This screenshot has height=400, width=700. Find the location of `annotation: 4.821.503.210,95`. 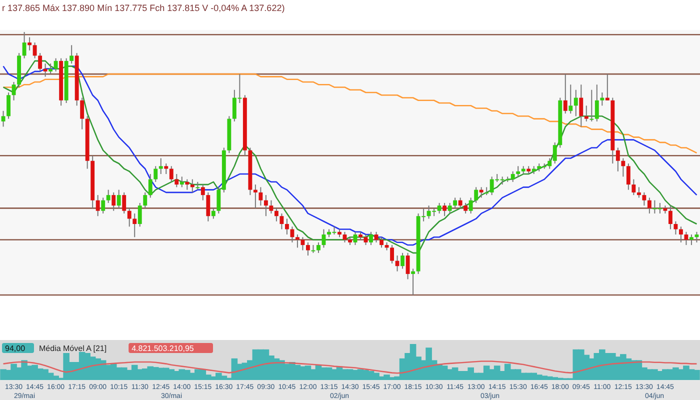

annotation: 4.821.503.210,95 is located at coordinates (163, 348).